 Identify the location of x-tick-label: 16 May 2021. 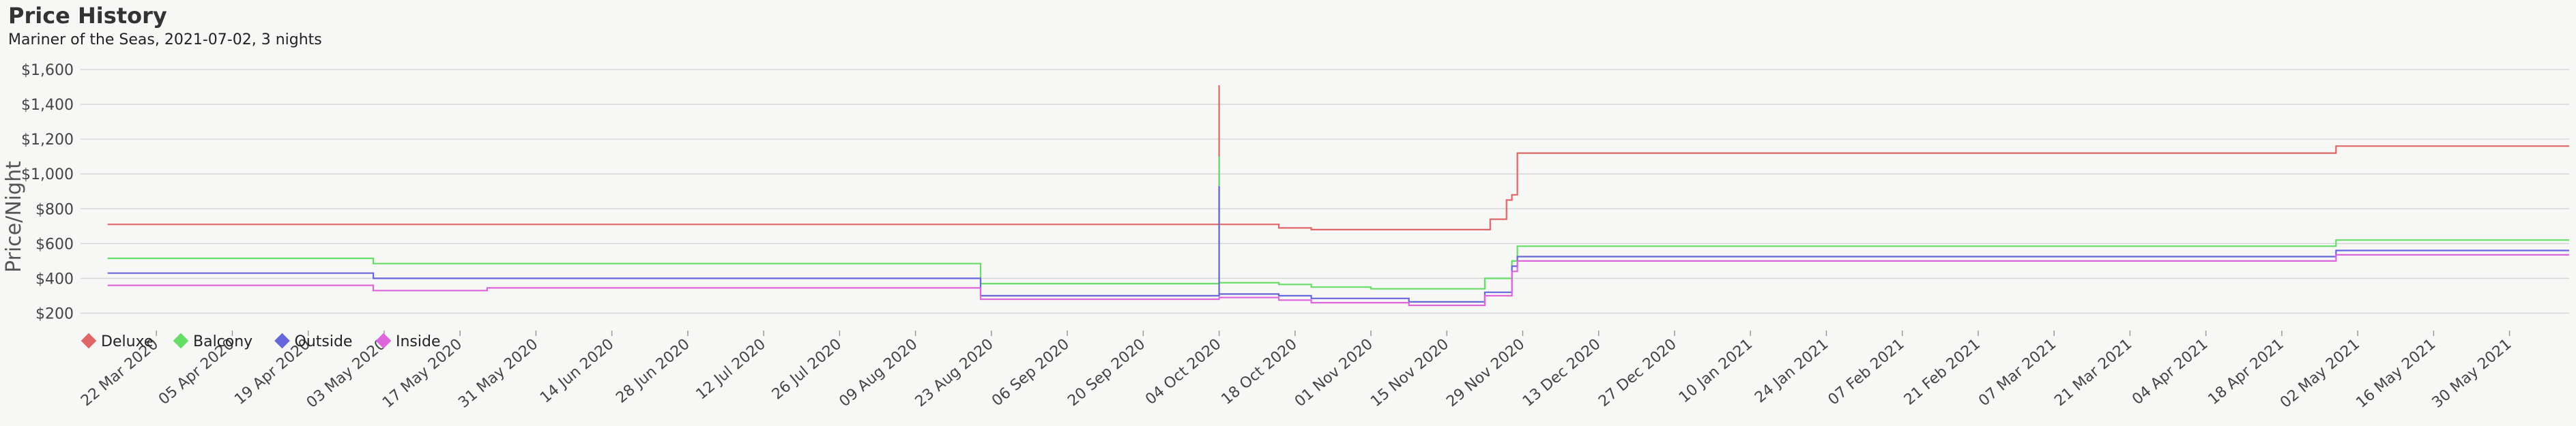
(2396, 373).